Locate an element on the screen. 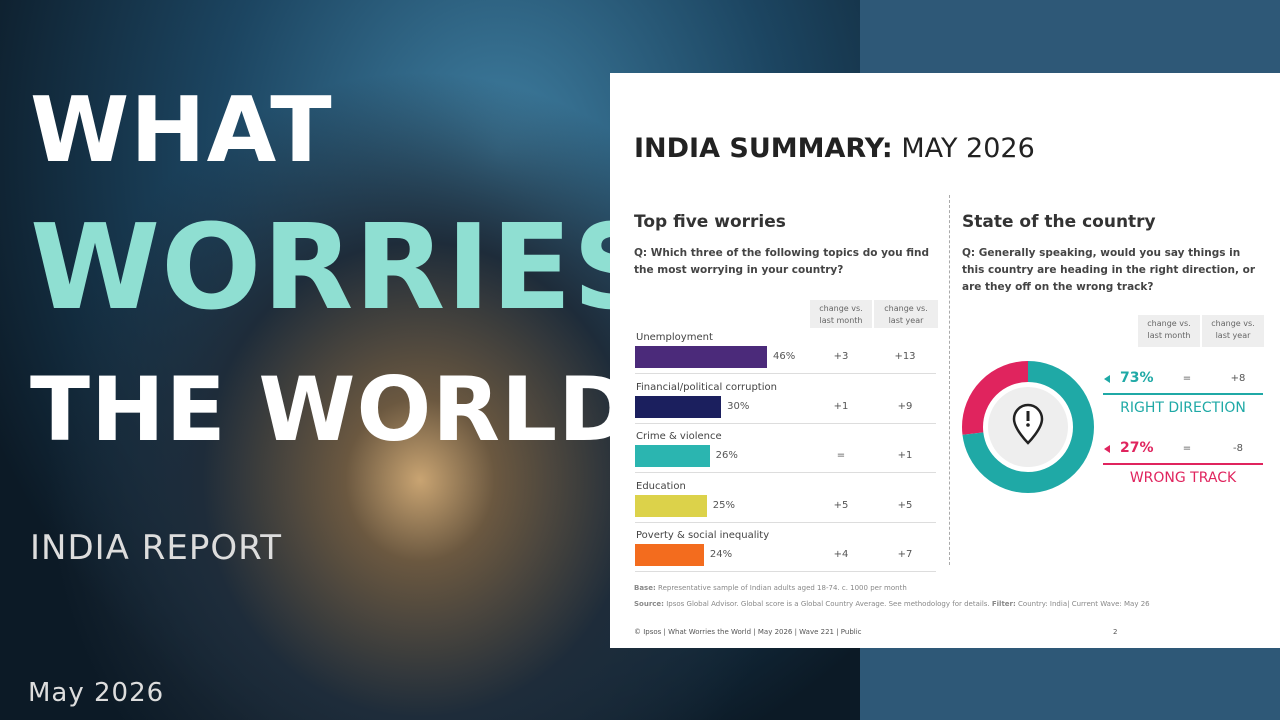 Image resolution: width=1280 pixels, height=720 pixels. donut is located at coordinates (1028, 427).